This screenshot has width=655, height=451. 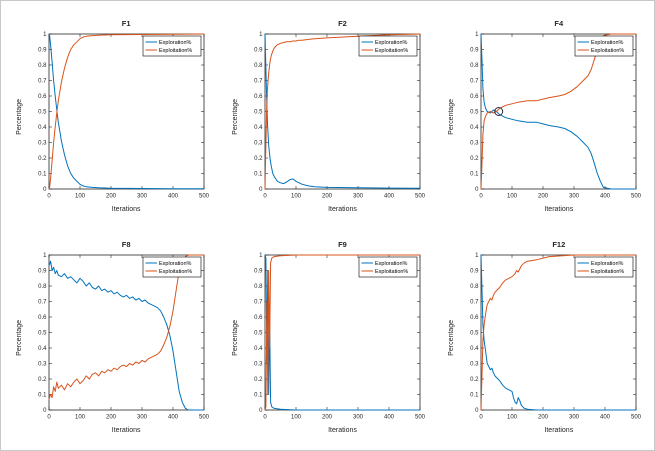 I want to click on plot-title-f1: F1, so click(x=126, y=24).